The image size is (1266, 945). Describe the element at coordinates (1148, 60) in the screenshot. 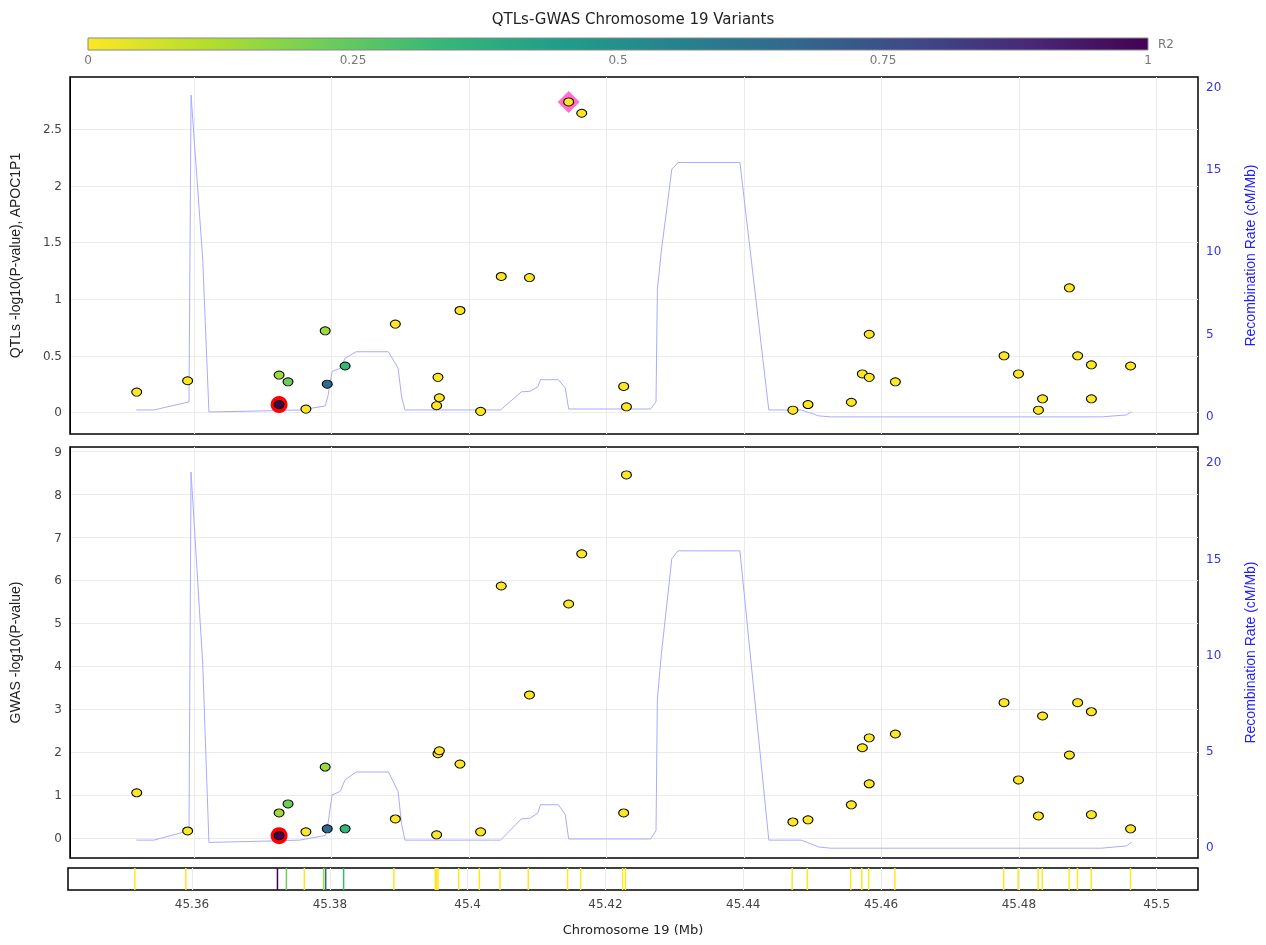

I see `color-bar-label: 1` at that location.